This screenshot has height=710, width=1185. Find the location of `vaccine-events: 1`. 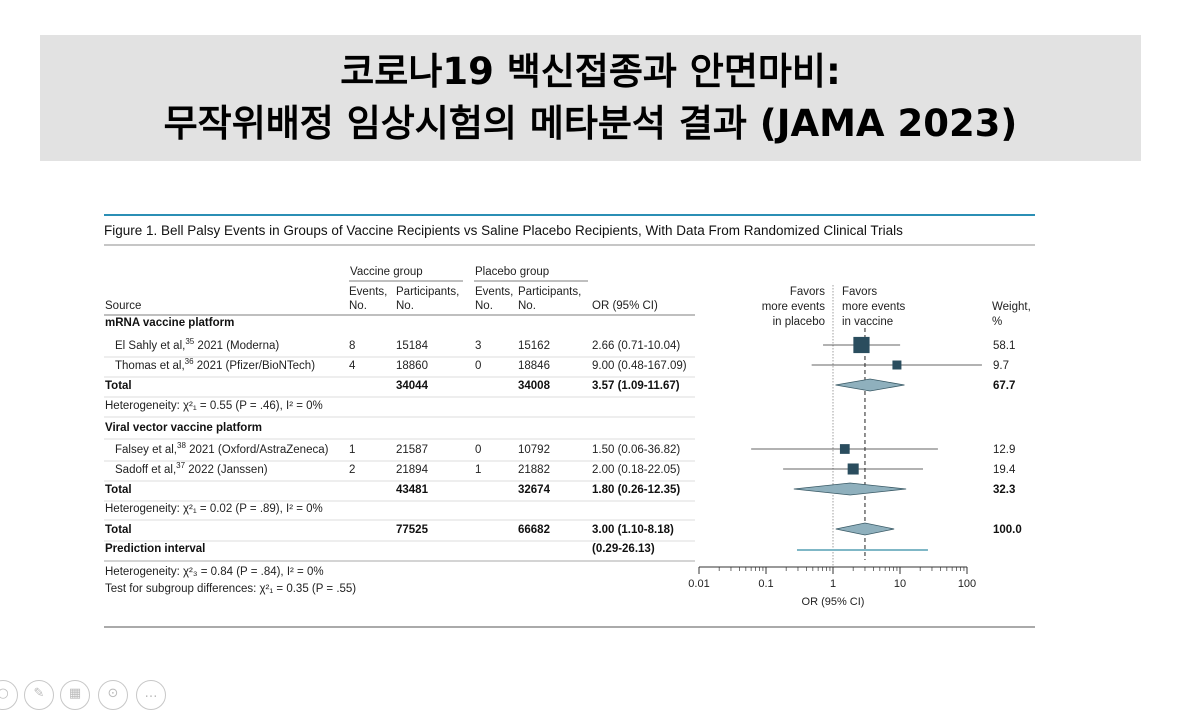

vaccine-events: 1 is located at coordinates (352, 450).